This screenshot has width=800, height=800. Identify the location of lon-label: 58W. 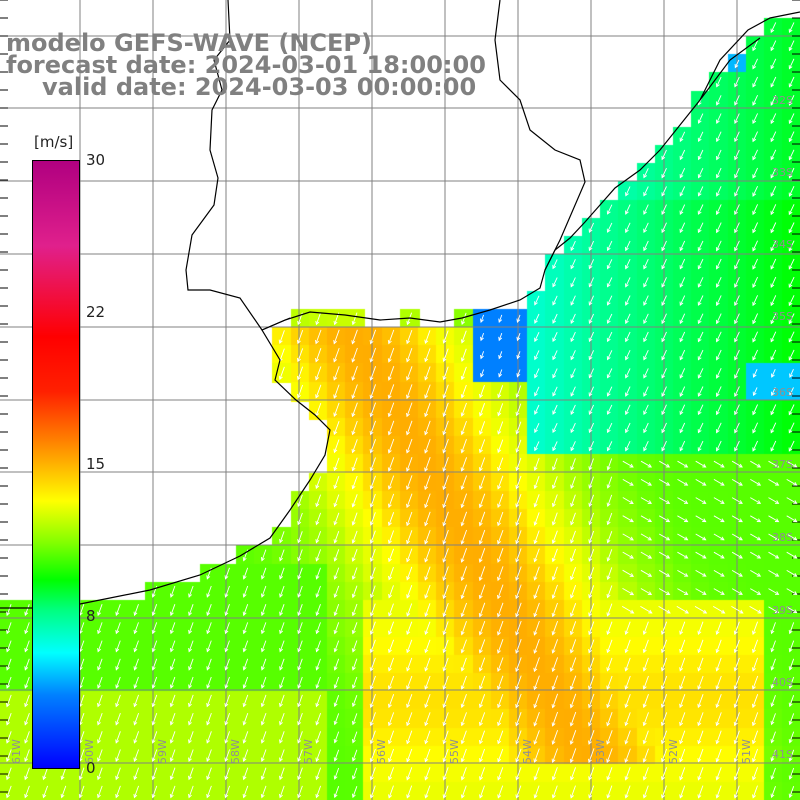
(235, 751).